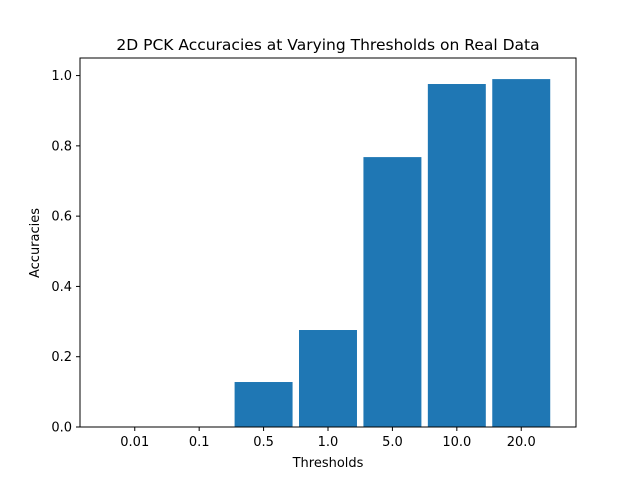  Describe the element at coordinates (456, 255) in the screenshot. I see `bar-10.0` at that location.